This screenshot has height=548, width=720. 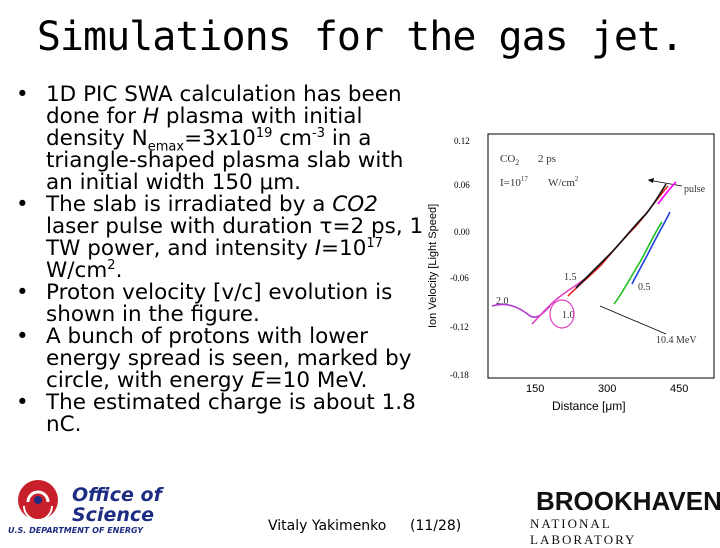 I want to click on y-tick-label: 0.00, so click(x=462, y=232).